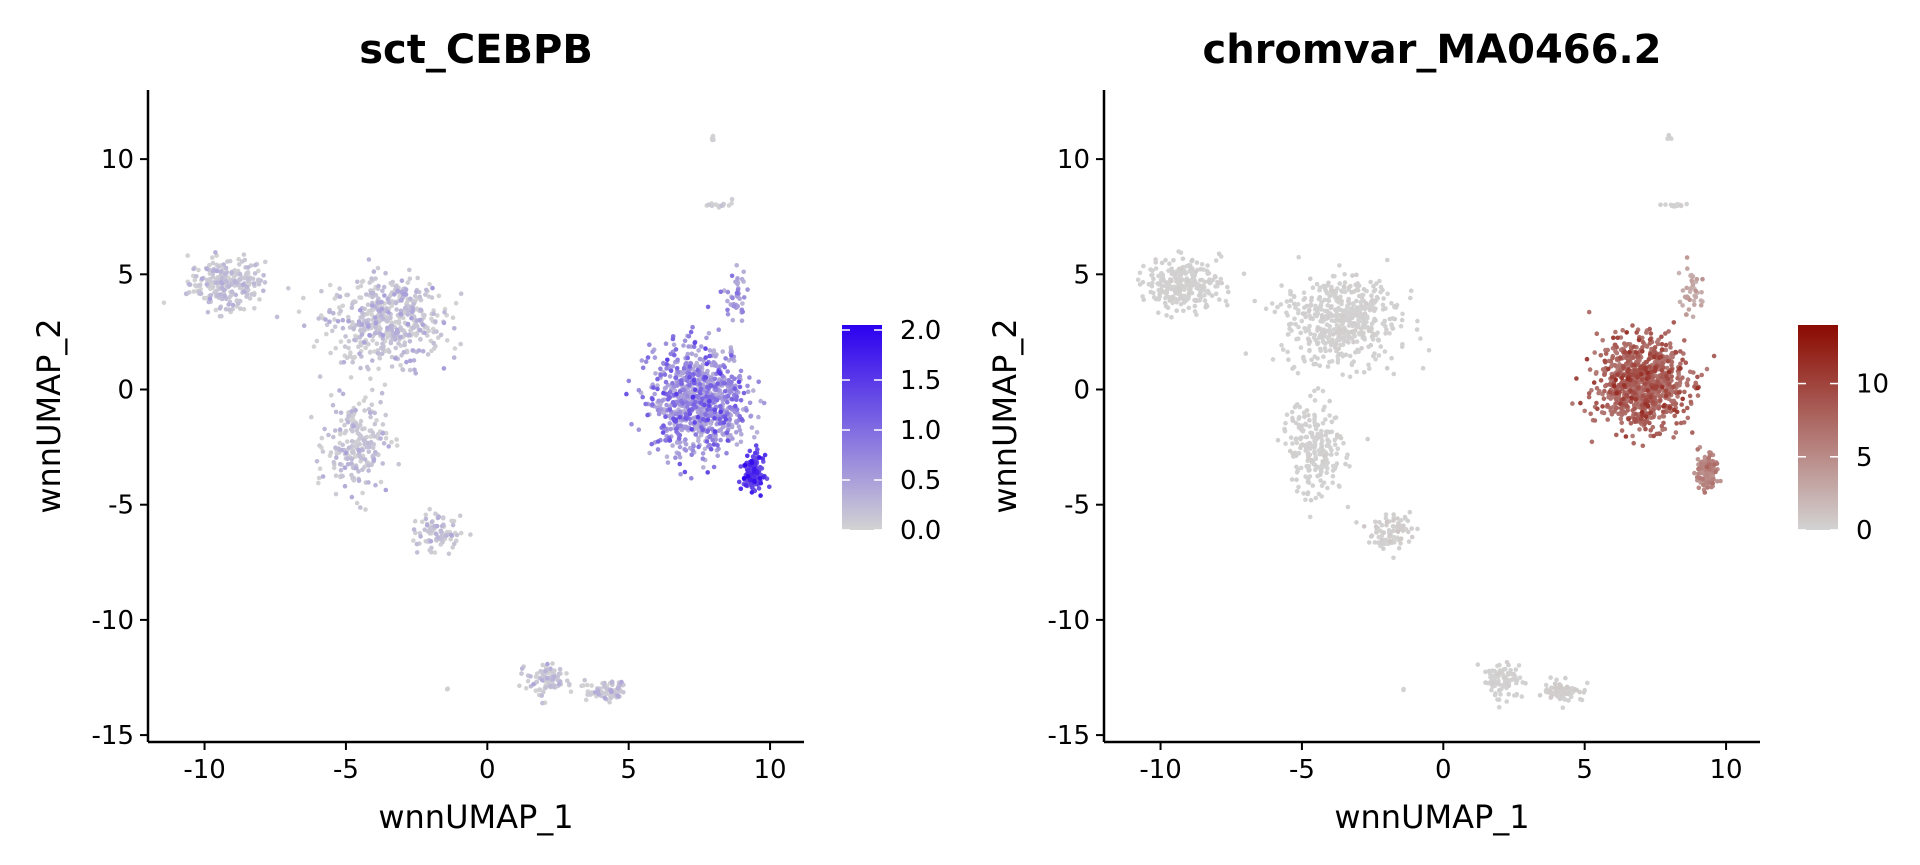 The image size is (1920, 865). Describe the element at coordinates (1681, 206) in the screenshot. I see `data-point-H` at that location.